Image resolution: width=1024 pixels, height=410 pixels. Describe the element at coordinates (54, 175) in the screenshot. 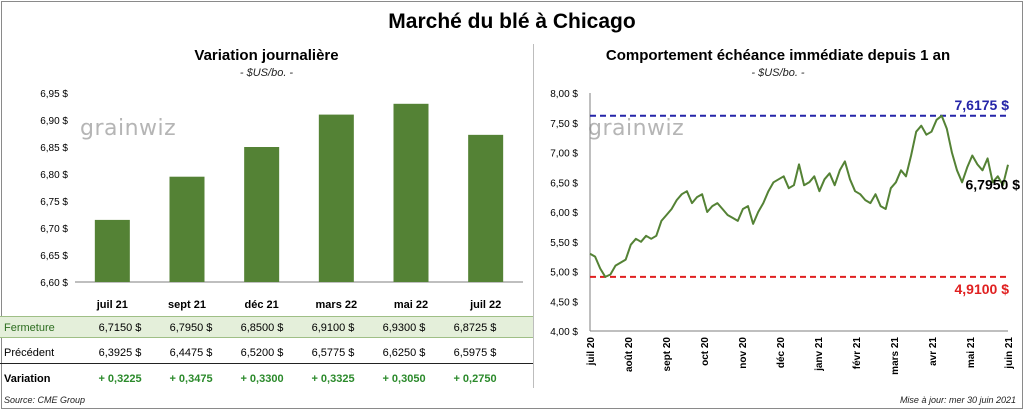

I see `y-tick-label: 6,80 $` at that location.